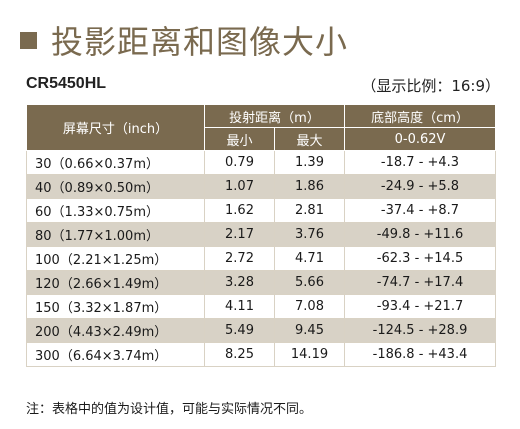 This screenshot has height=429, width=520. Describe the element at coordinates (239, 162) in the screenshot. I see `cell-min-distance: 0.79` at that location.